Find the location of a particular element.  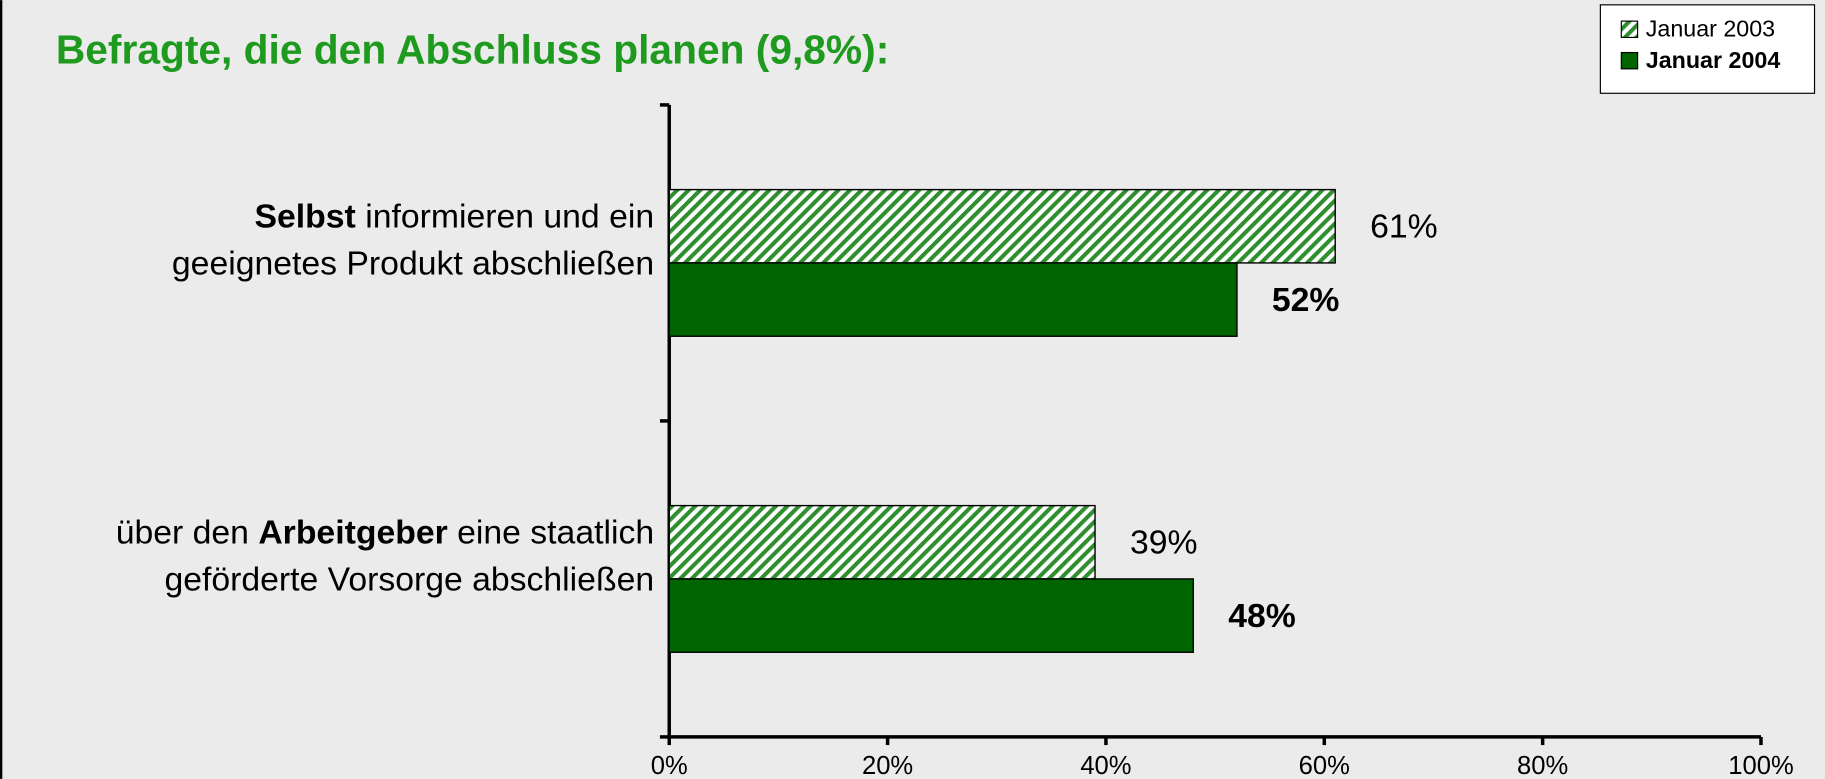

category-label-part: geeignetes Produkt abschließen is located at coordinates (413, 263).